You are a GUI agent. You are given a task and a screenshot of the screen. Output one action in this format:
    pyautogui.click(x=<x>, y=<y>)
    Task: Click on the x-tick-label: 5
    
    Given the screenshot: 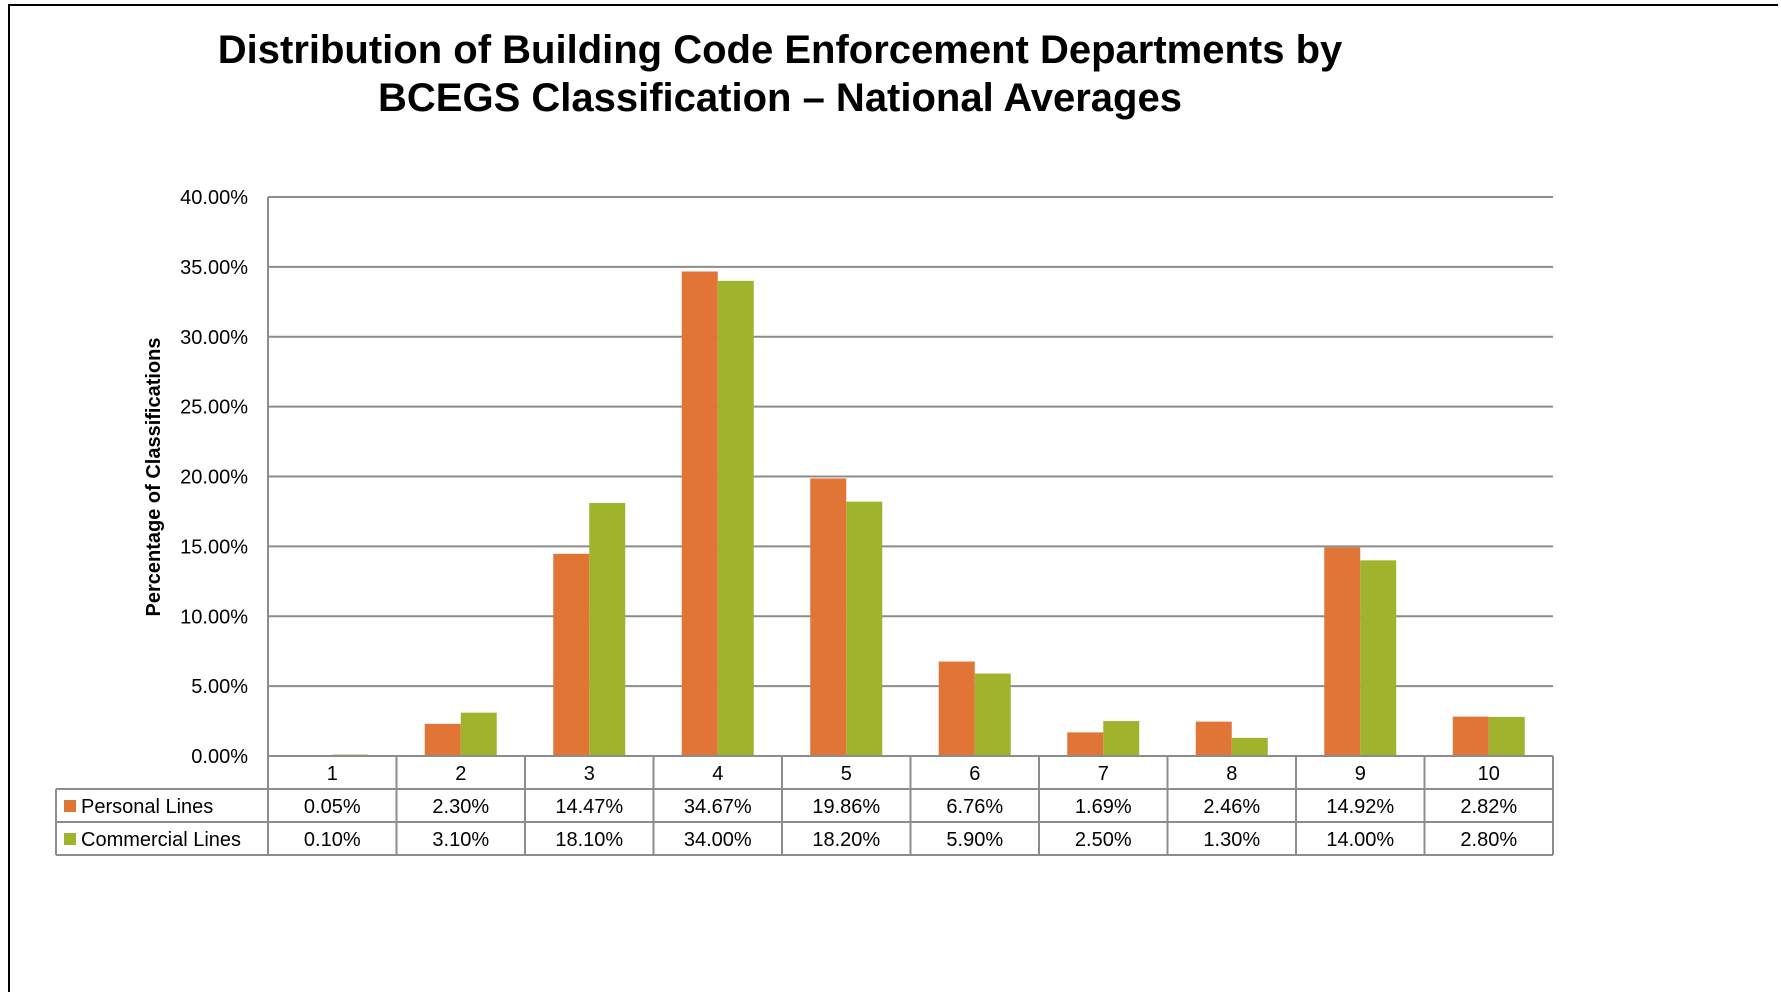 What is the action you would take?
    pyautogui.click(x=846, y=774)
    